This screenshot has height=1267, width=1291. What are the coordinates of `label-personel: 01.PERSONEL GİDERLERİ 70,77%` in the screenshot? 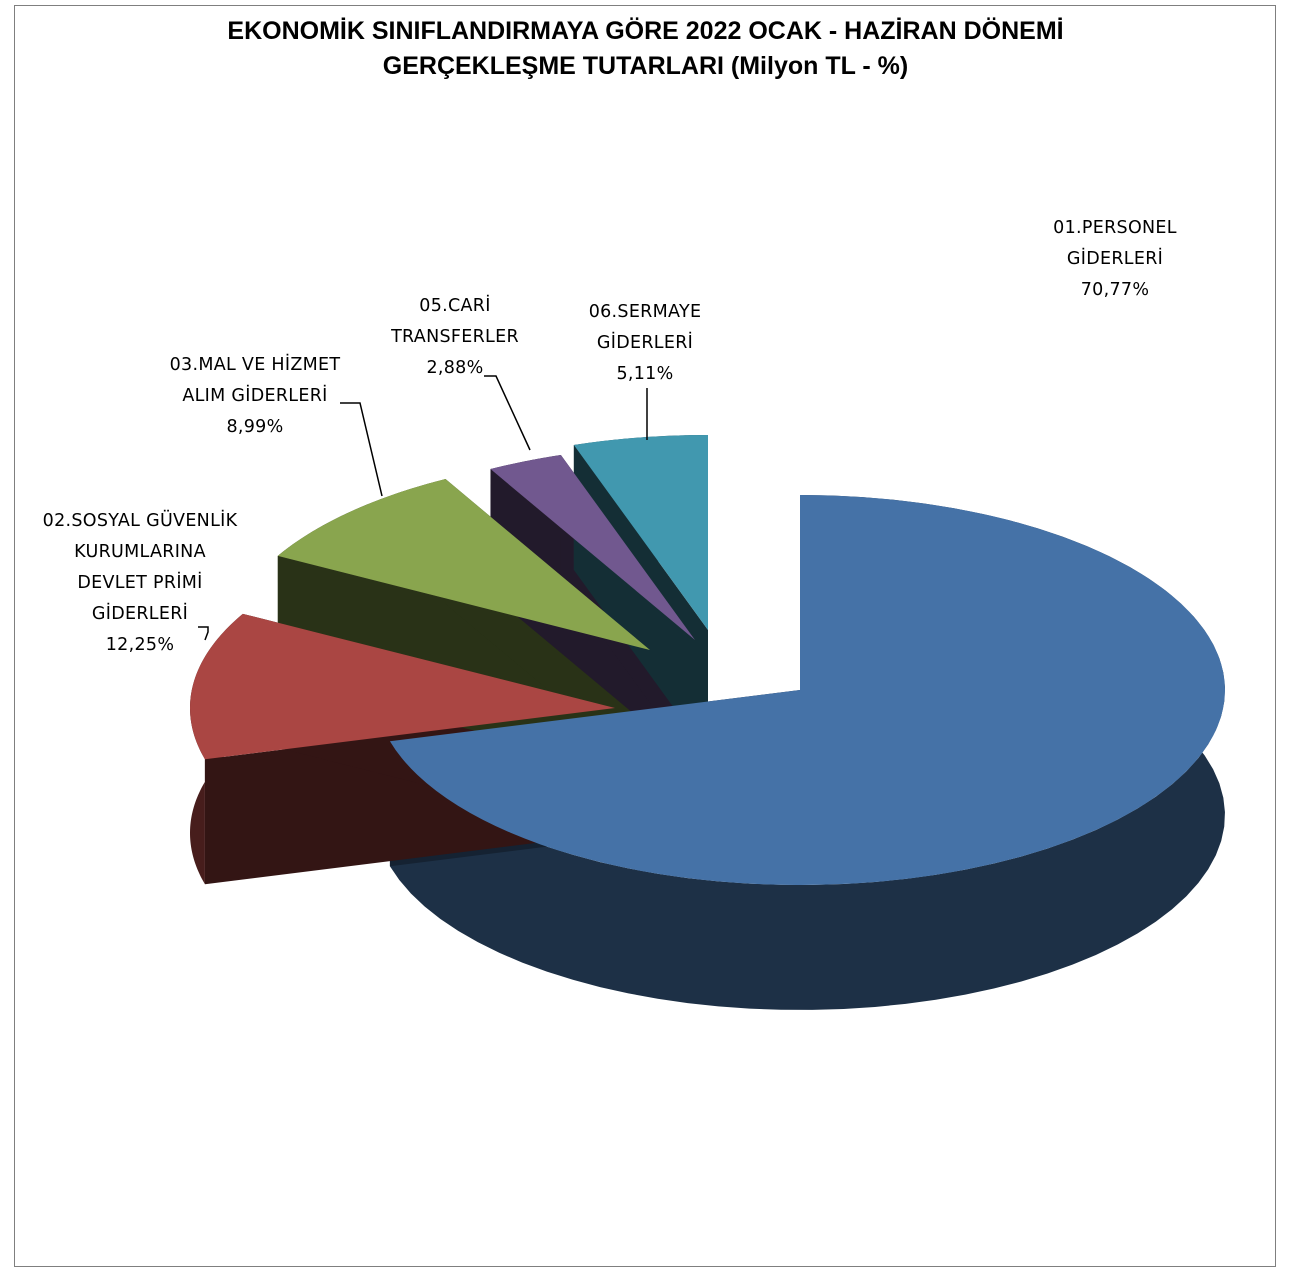 It's located at (1115, 259).